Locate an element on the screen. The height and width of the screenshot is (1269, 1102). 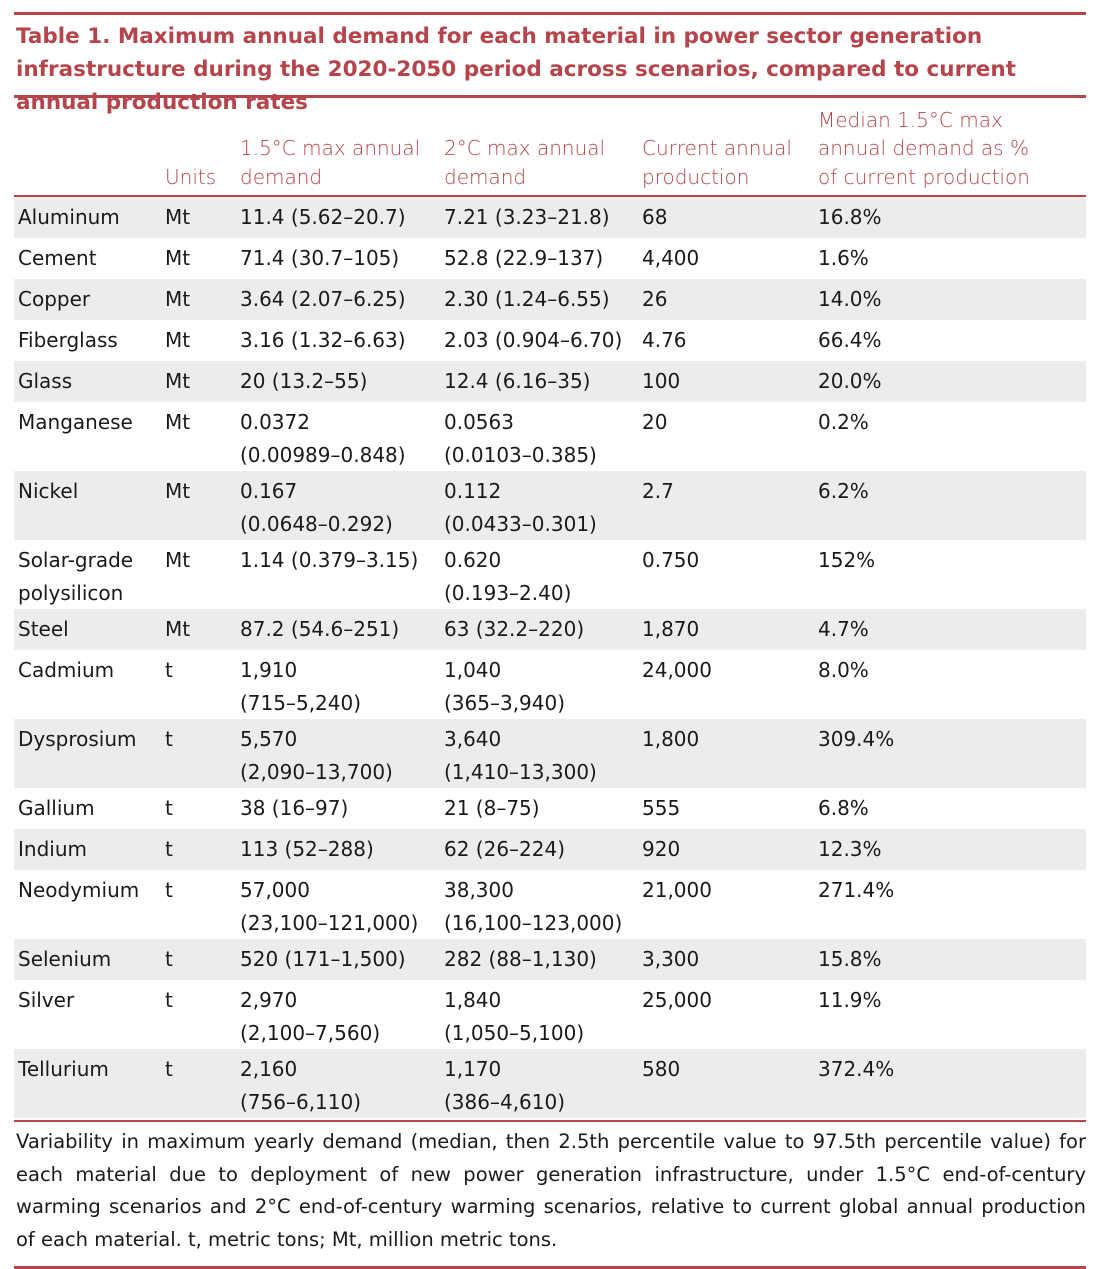
demand-1-5c-line: (2,100–7,560) is located at coordinates (310, 1032).